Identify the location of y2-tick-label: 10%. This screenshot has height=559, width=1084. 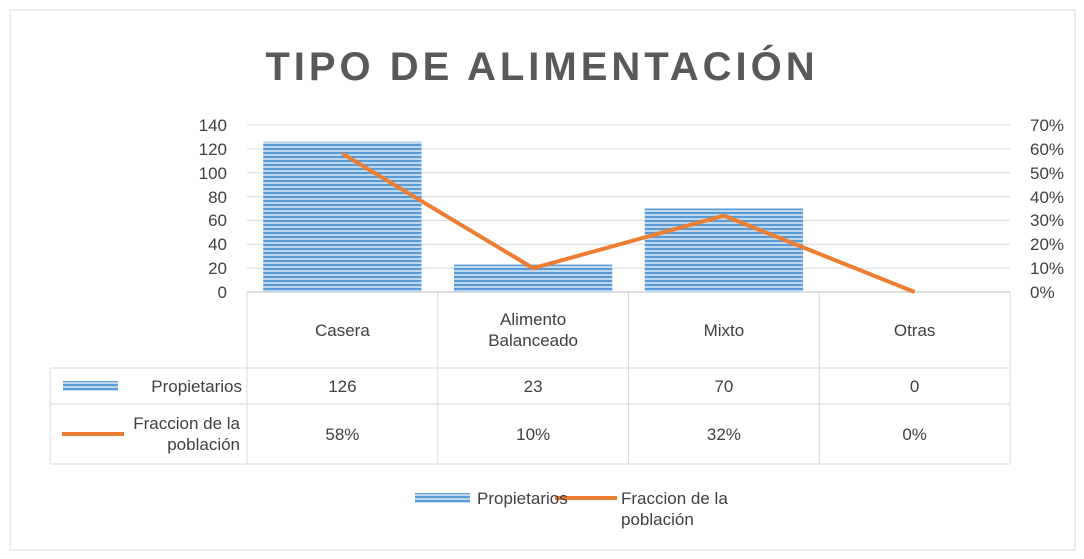
(1047, 269).